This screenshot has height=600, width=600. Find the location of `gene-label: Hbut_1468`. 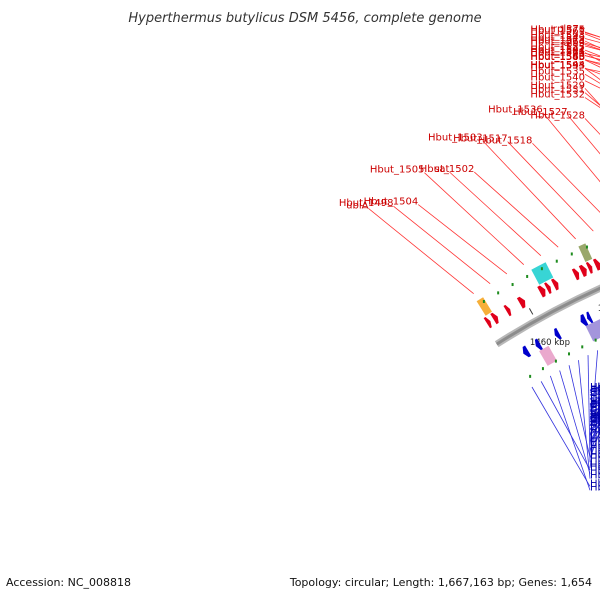

gene-label: Hbut_1468 is located at coordinates (595, 483).